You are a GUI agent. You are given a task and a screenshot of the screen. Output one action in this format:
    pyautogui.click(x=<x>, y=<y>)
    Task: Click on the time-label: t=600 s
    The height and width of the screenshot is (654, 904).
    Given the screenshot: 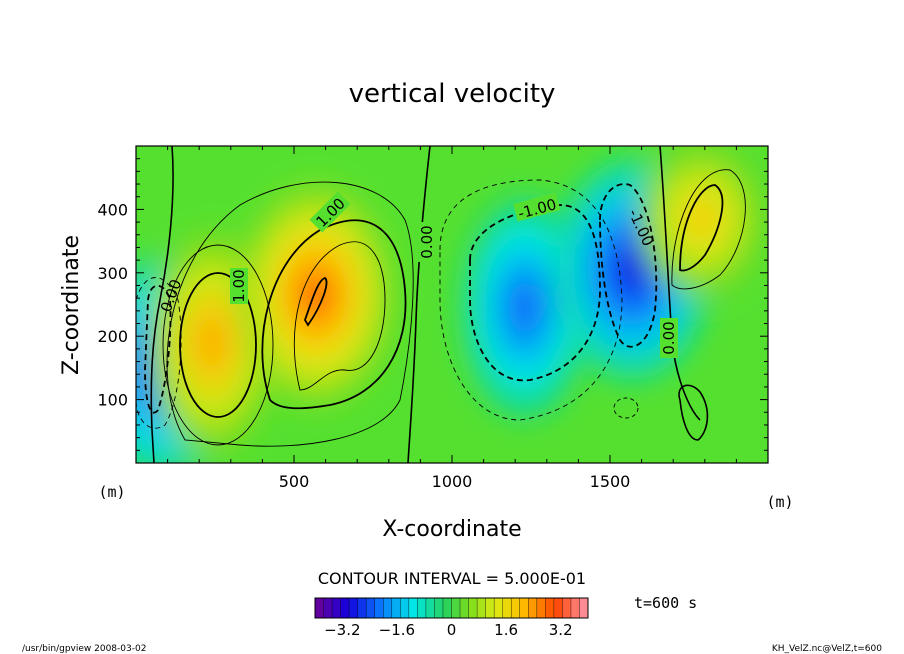 What is the action you would take?
    pyautogui.click(x=665, y=603)
    